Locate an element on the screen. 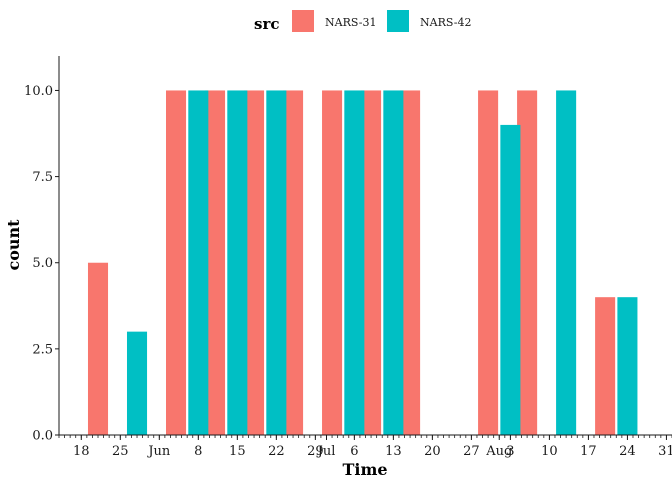 Image resolution: width=672 pixels, height=480 pixels. x-tick-label: 15 is located at coordinates (237, 451).